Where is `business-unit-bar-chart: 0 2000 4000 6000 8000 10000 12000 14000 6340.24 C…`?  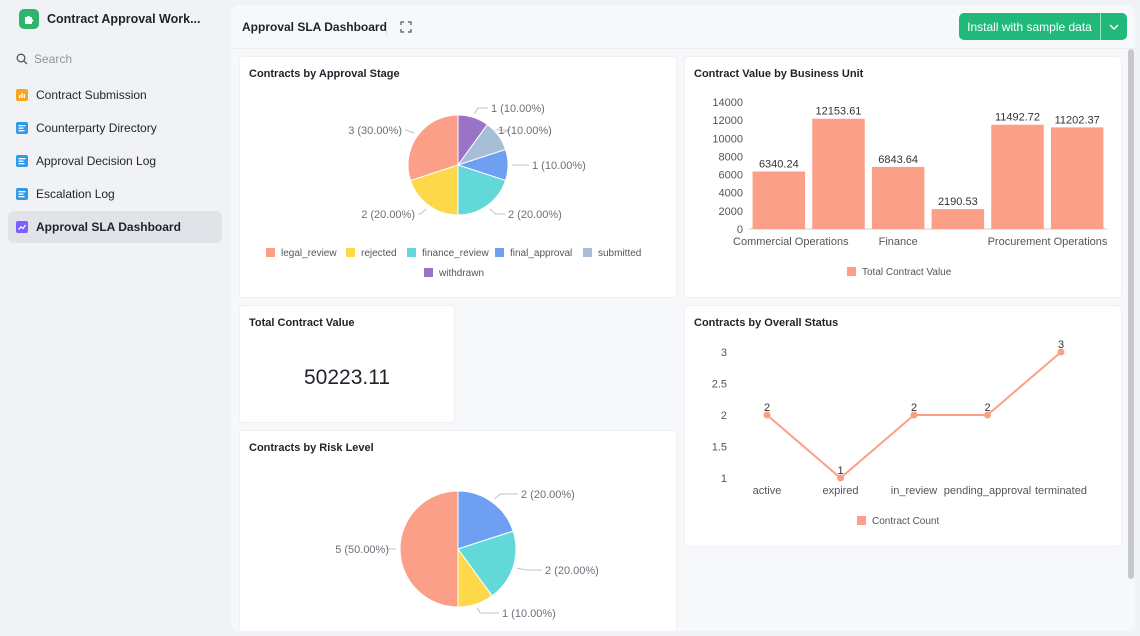 business-unit-bar-chart: 0 2000 4000 6000 8000 10000 12000 14000 6340.24 C… is located at coordinates (910, 187).